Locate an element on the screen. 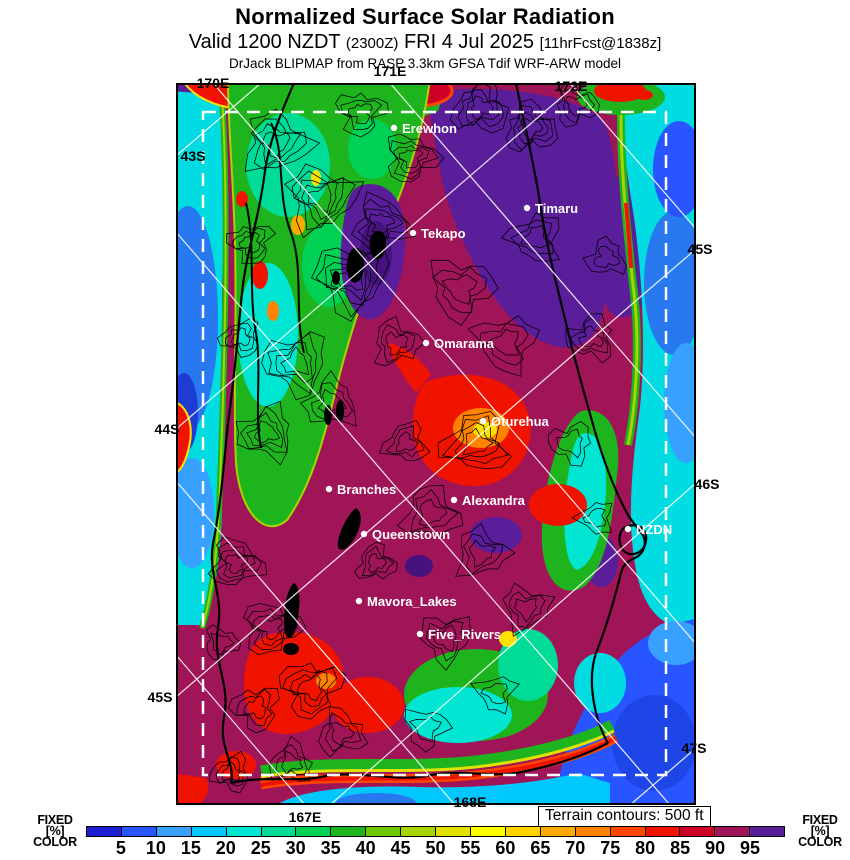 This screenshot has height=860, width=850. valid-zulu-time: (2300Z) is located at coordinates (372, 43).